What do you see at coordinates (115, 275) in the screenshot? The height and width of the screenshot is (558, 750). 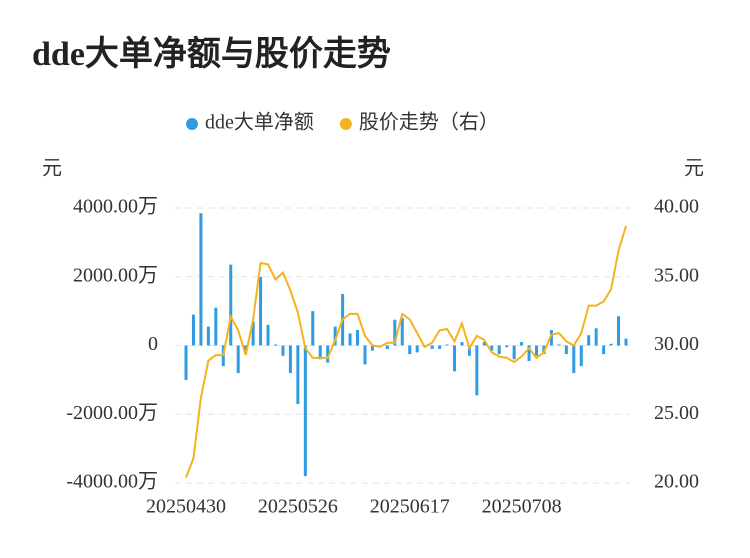 I see `y-tick-label: 2000.00万` at bounding box center [115, 275].